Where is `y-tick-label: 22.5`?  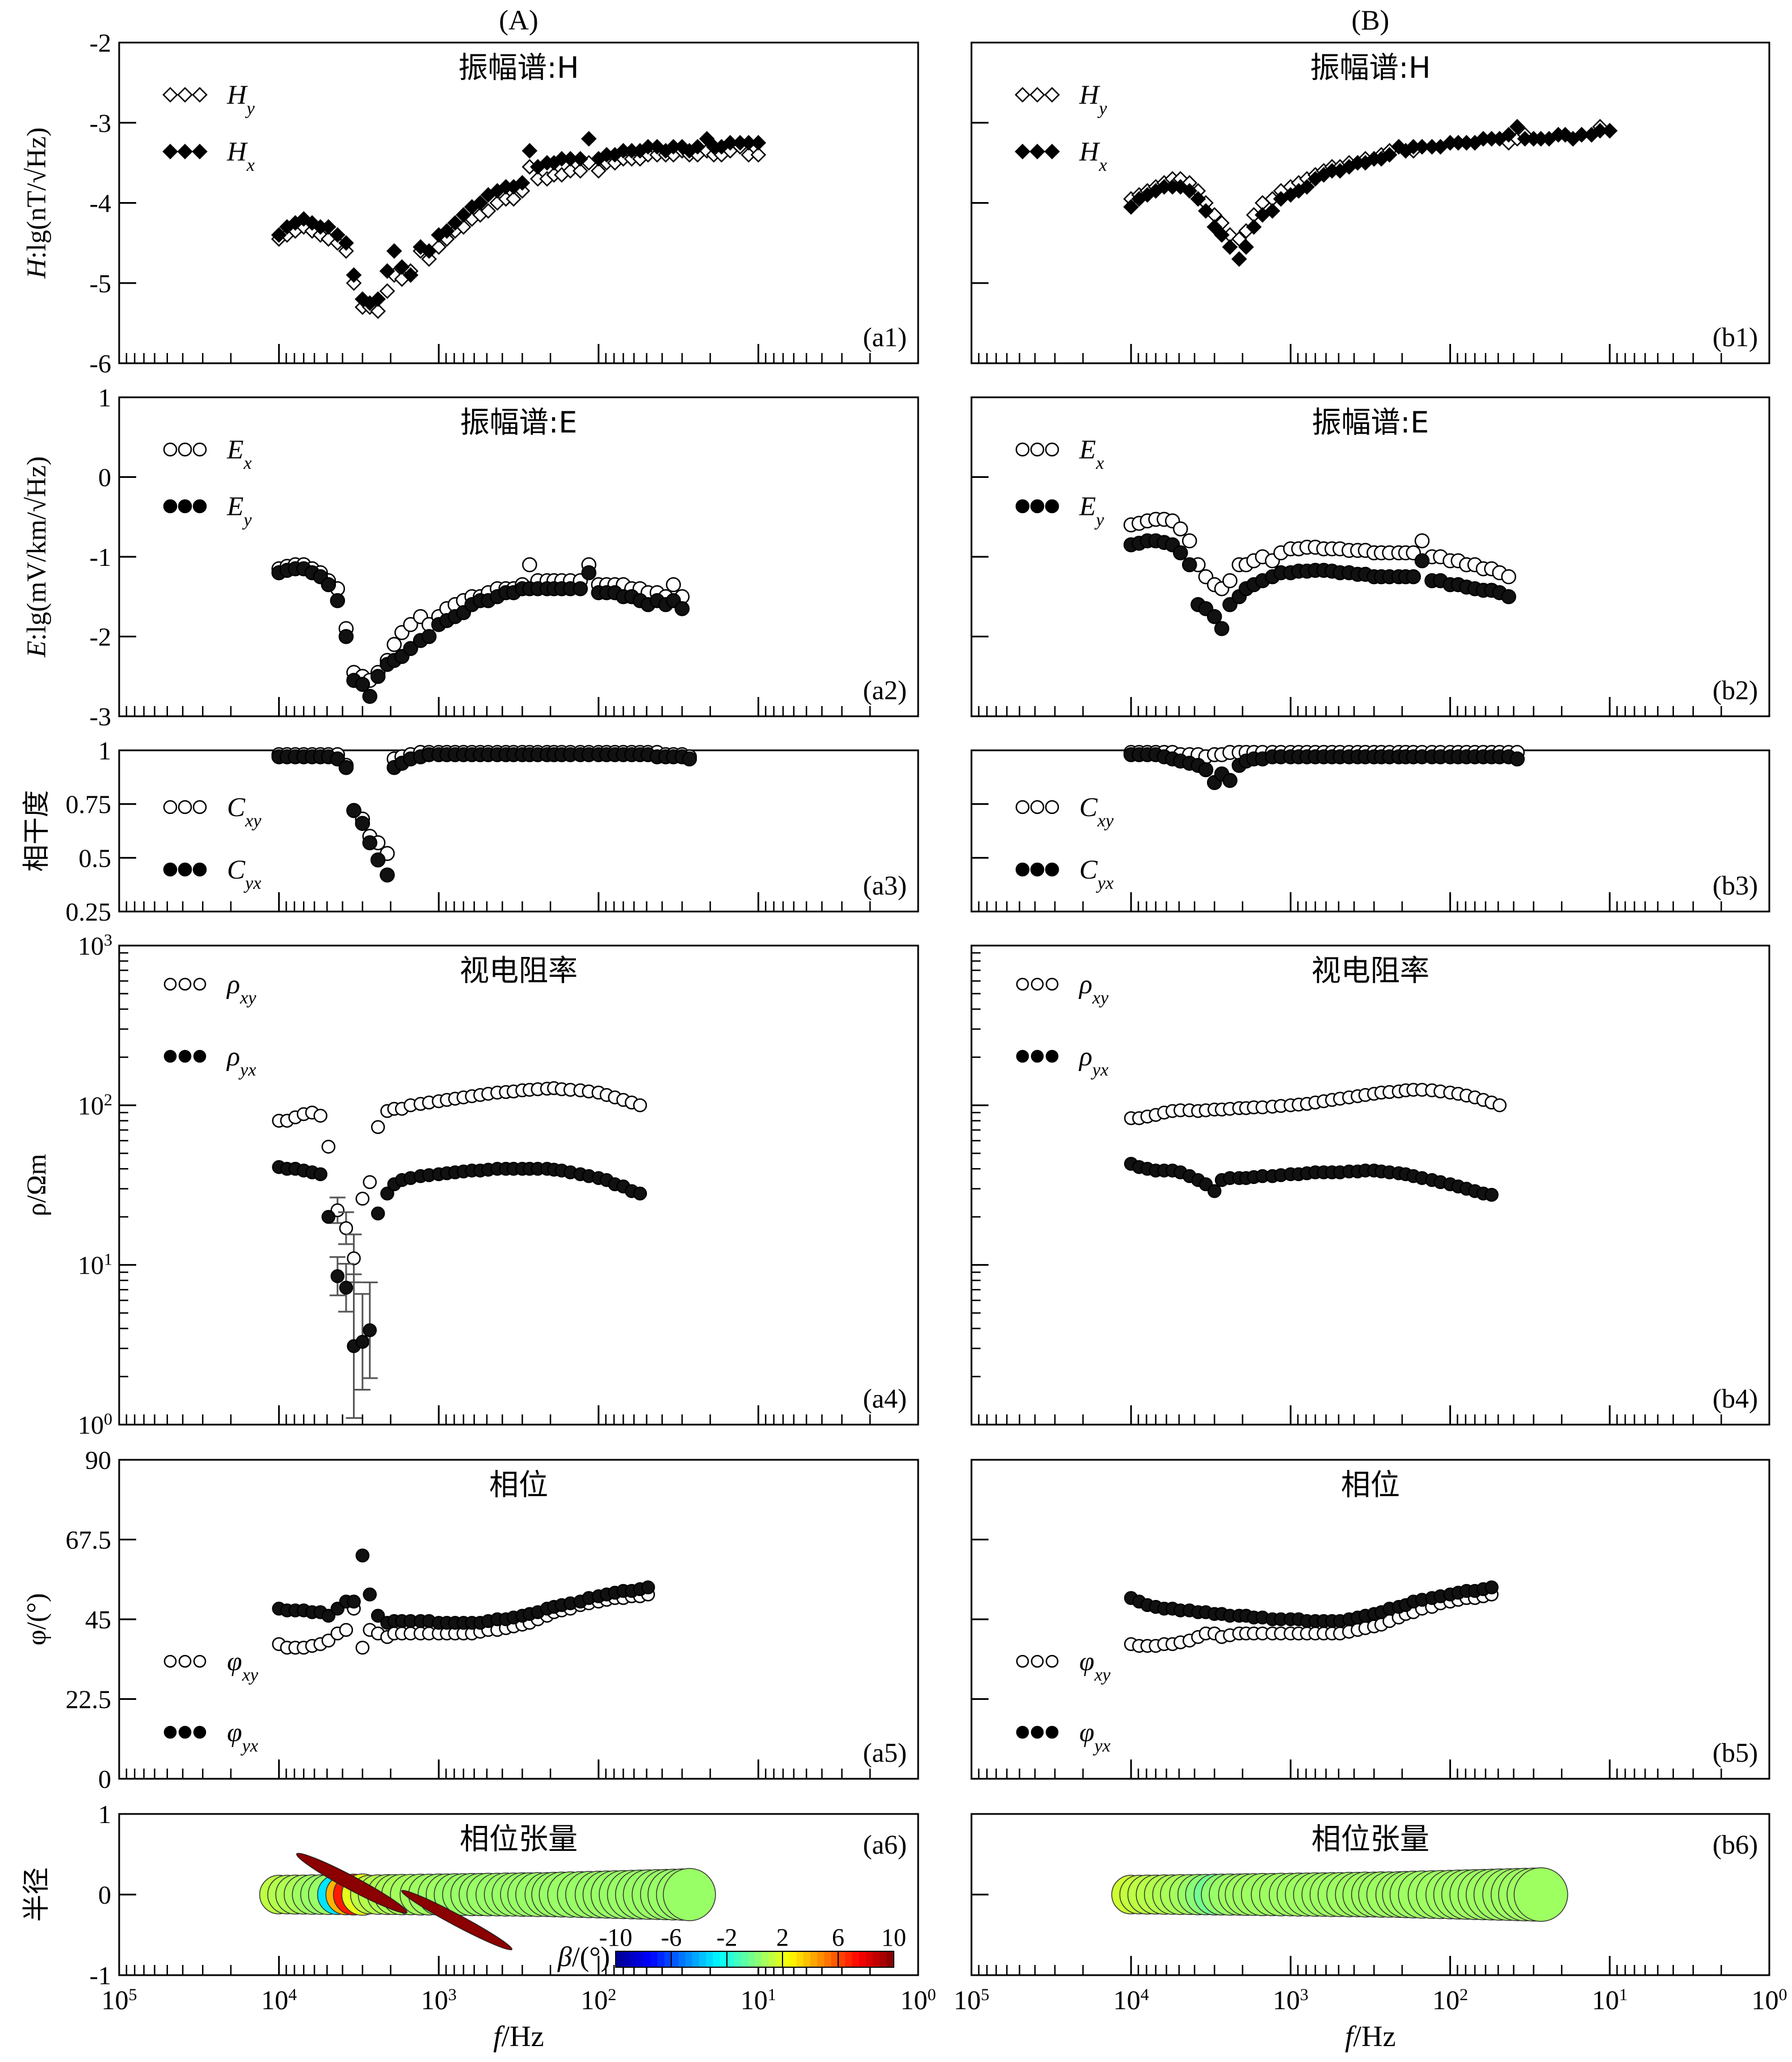 y-tick-label: 22.5 is located at coordinates (89, 1700).